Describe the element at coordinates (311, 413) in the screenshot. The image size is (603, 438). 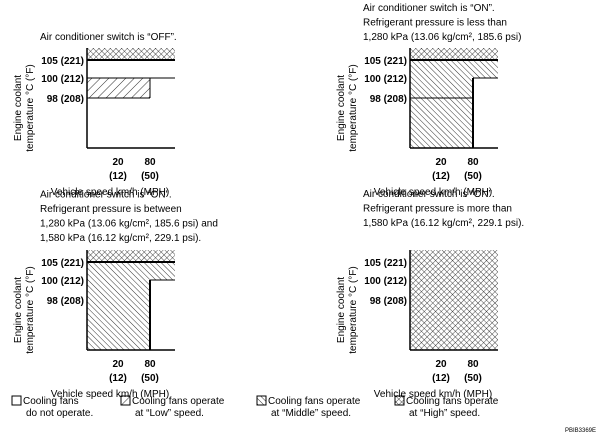
I see `legend-text: at “Middle” speed.` at that location.